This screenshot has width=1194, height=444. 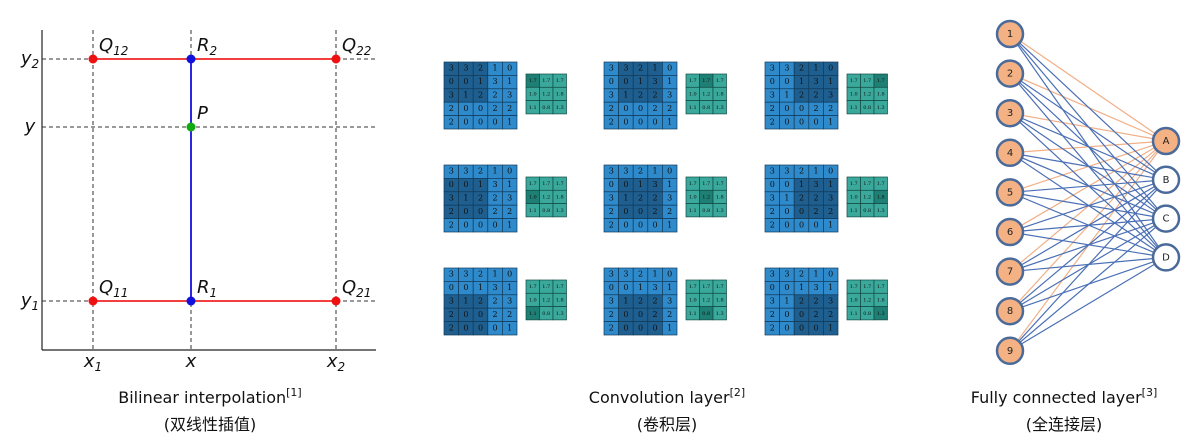 What do you see at coordinates (207, 288) in the screenshot?
I see `math-label: R1` at bounding box center [207, 288].